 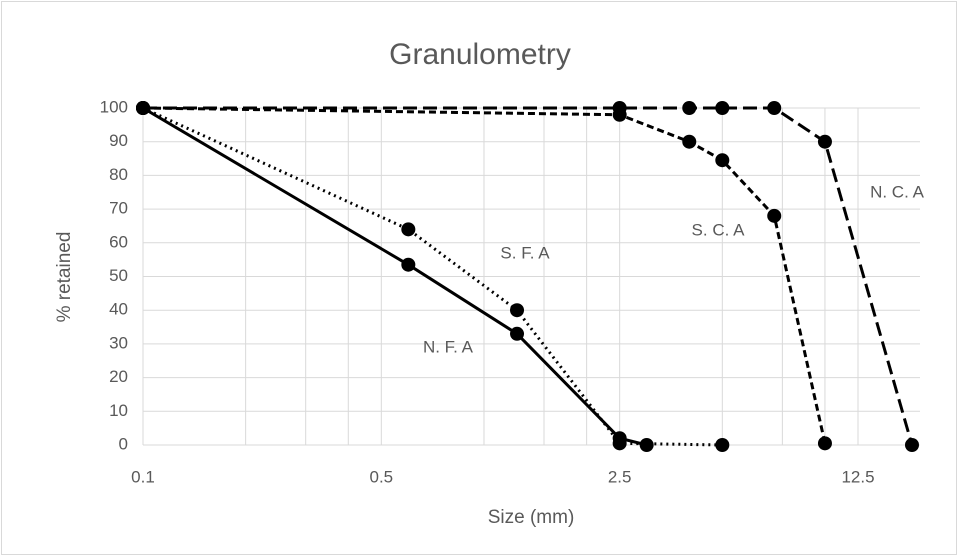 I want to click on y-tick-label: 10, so click(x=118, y=410).